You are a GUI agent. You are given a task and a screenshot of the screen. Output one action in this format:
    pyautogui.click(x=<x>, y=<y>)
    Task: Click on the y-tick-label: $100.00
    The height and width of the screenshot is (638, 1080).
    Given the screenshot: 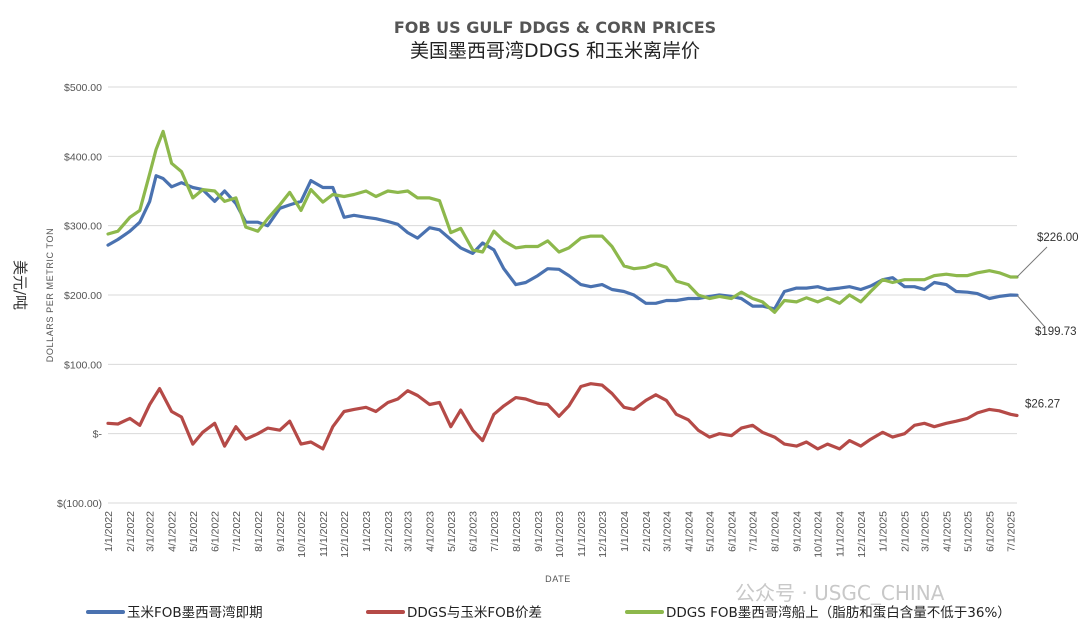 What is the action you would take?
    pyautogui.click(x=83, y=365)
    